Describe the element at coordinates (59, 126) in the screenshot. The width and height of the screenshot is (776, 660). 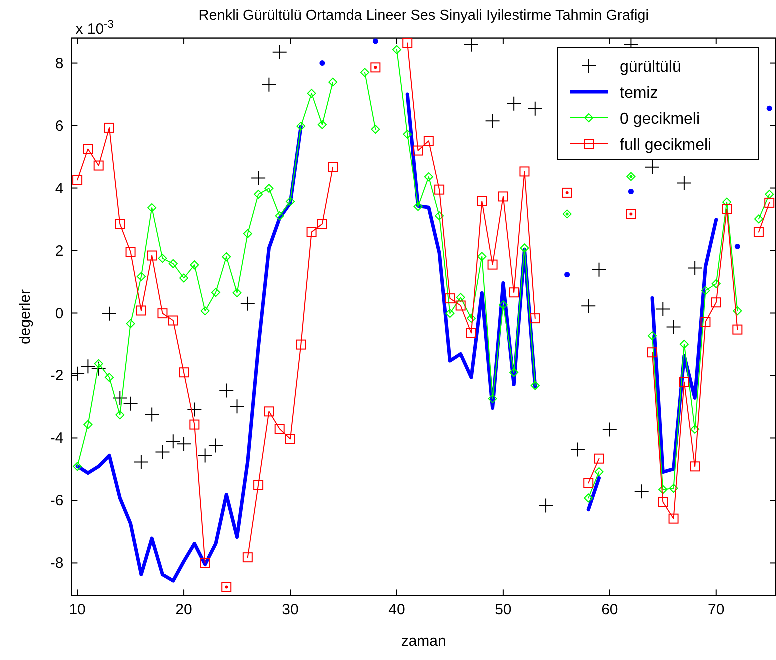
I see `y-tick-label: 6` at that location.